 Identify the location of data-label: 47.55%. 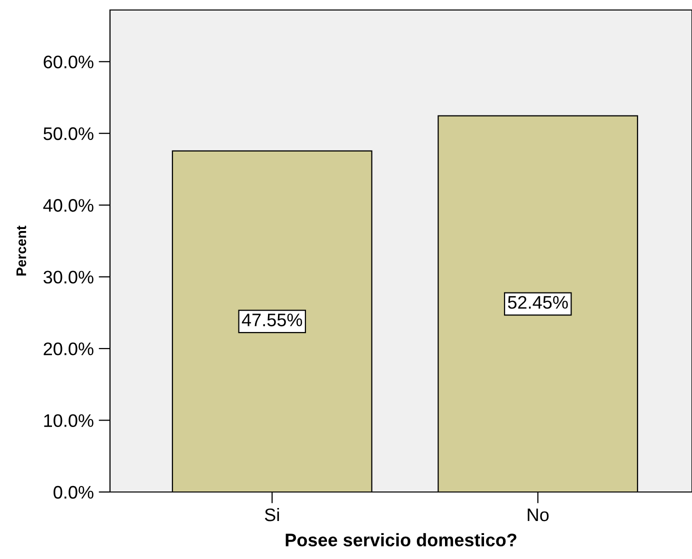
(272, 320).